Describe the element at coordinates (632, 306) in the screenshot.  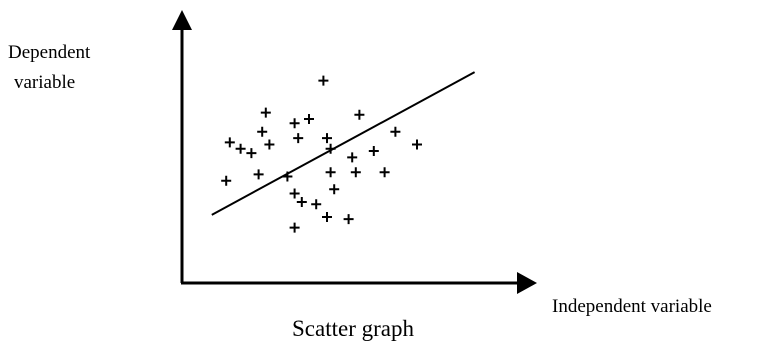
I see `x-axis-label: Independent variable` at that location.